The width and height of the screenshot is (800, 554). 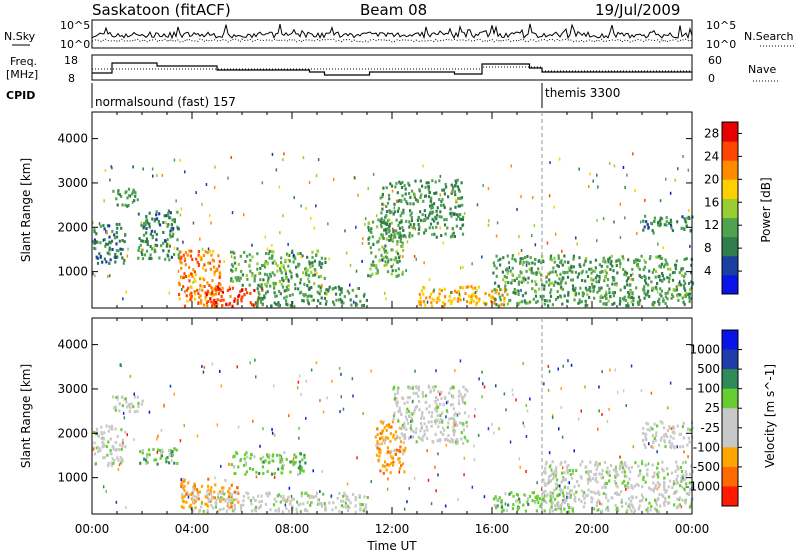 What do you see at coordinates (730, 437) in the screenshot?
I see `velocity-colorbar-segment` at bounding box center [730, 437].